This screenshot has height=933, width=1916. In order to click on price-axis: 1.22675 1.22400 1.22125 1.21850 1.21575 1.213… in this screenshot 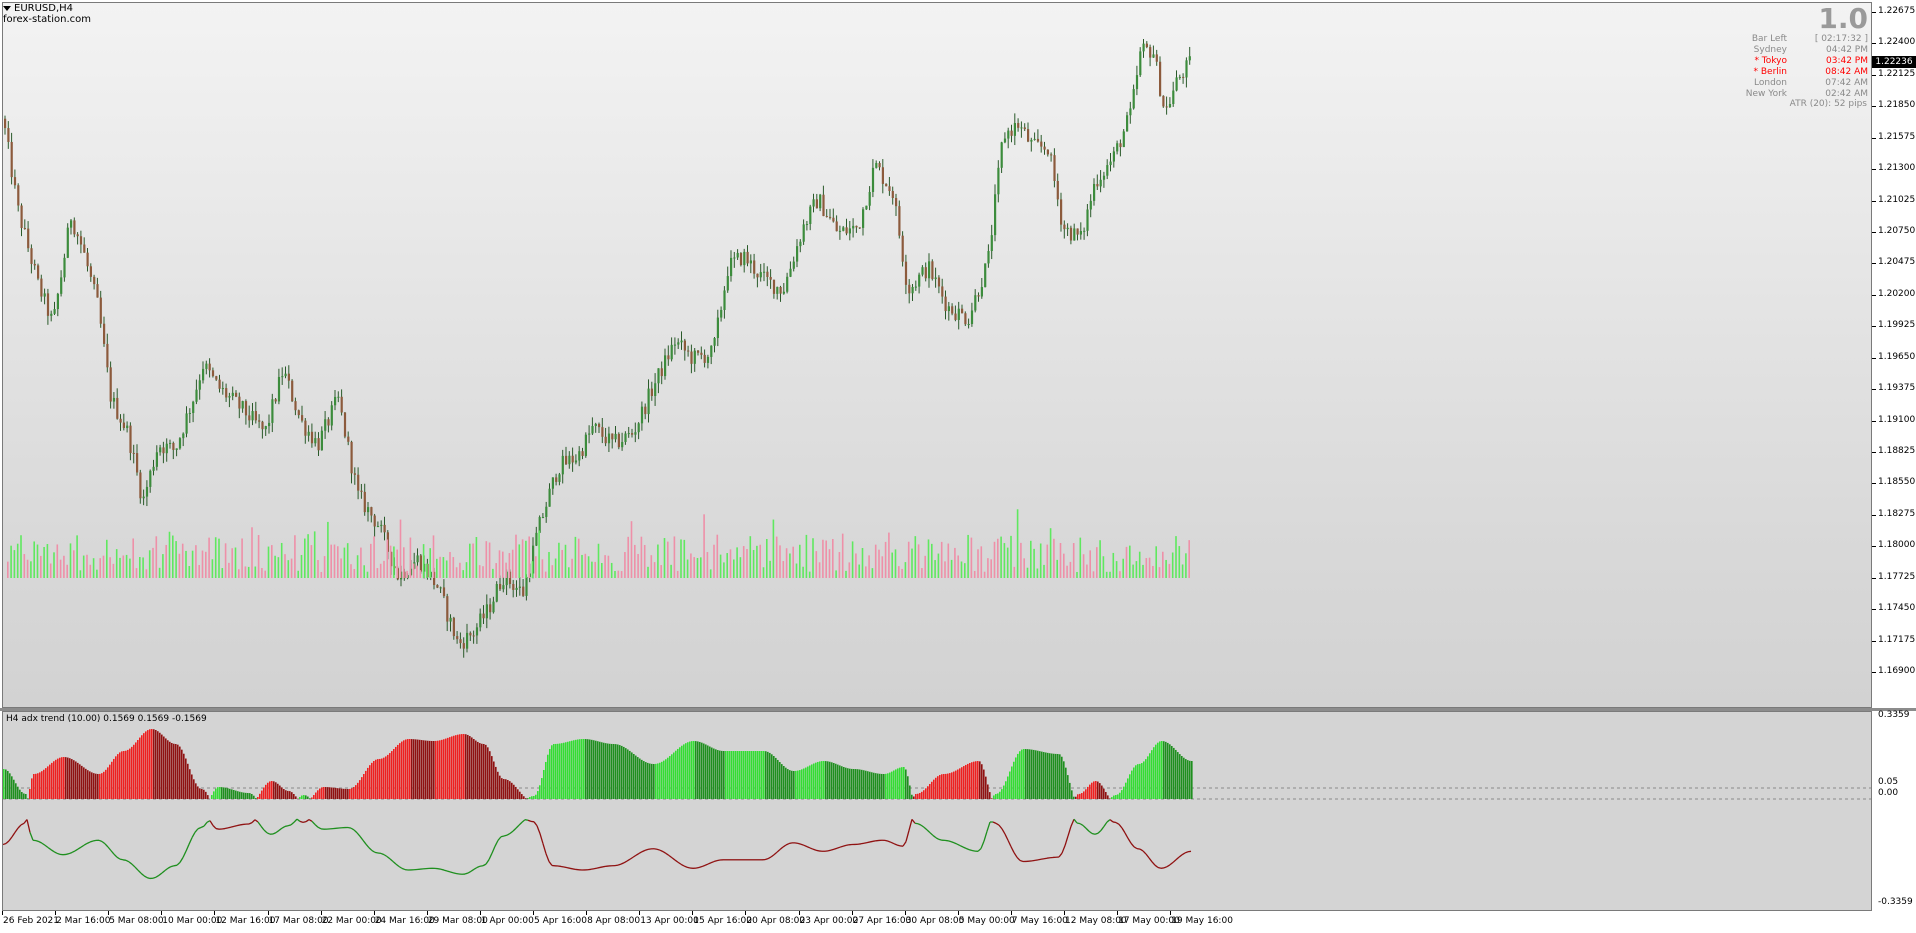, I will do `click(1894, 355)`.